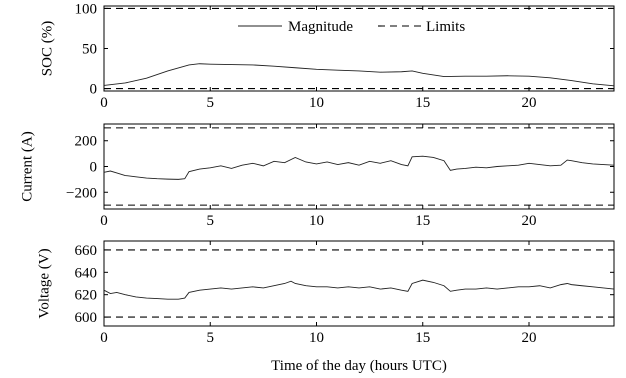  What do you see at coordinates (89, 50) in the screenshot?
I see `y-tick-label-soc-1: 50` at bounding box center [89, 50].